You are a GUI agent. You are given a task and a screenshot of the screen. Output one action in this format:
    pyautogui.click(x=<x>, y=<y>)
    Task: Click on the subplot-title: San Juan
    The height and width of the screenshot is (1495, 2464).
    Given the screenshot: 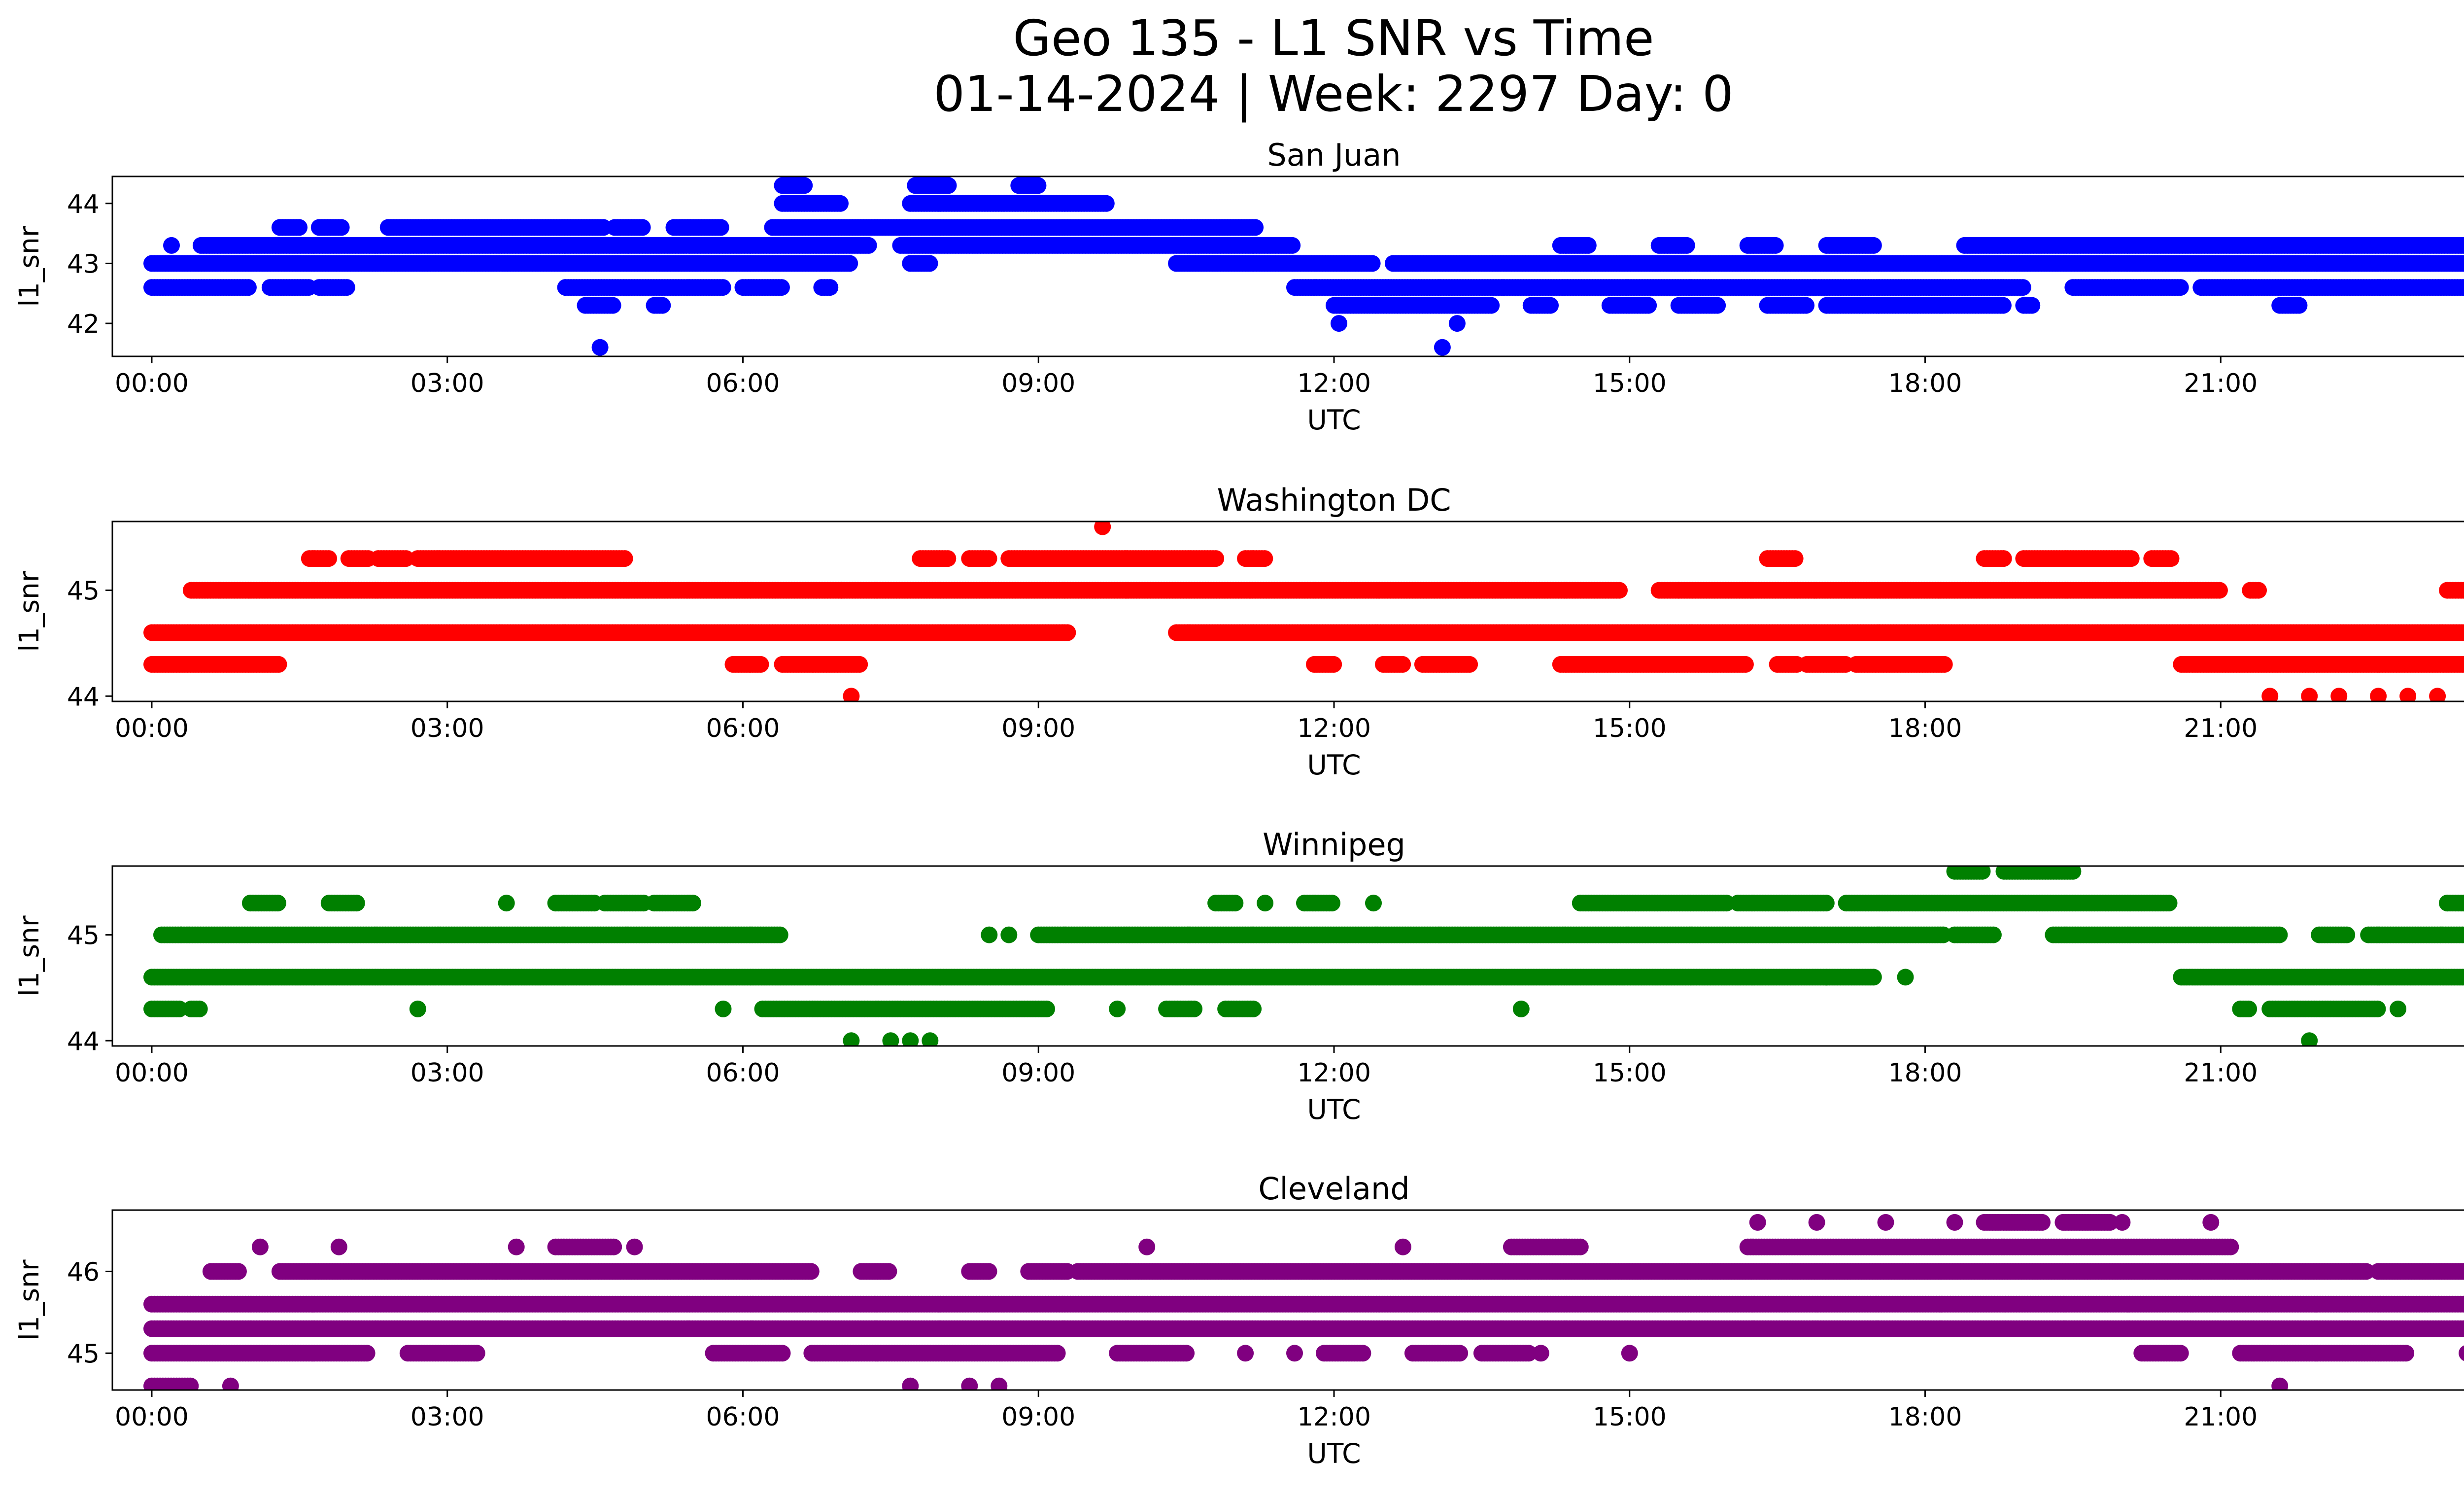 What is the action you would take?
    pyautogui.click(x=1334, y=155)
    